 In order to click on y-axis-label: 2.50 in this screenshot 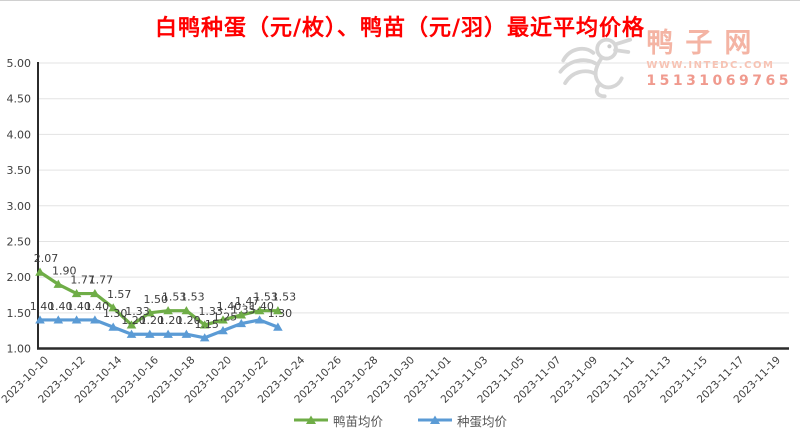, I will do `click(19, 241)`.